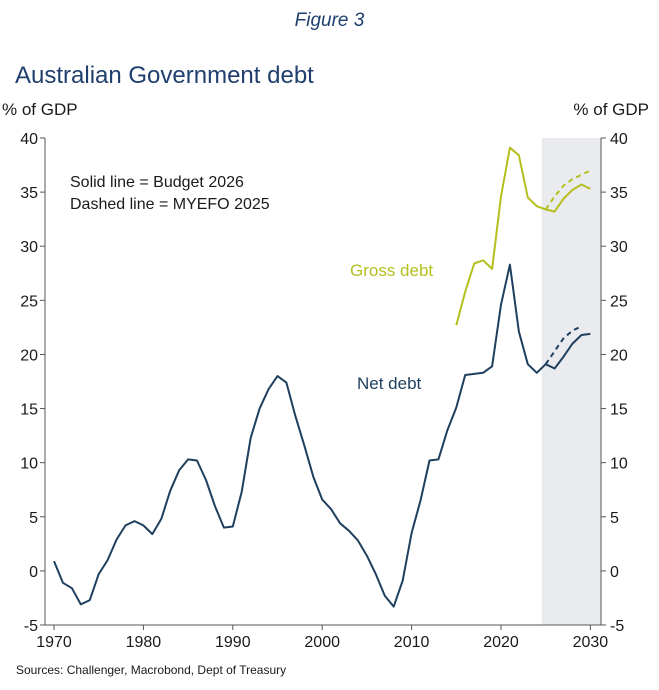 Image resolution: width=659 pixels, height=690 pixels. I want to click on y-tick-label-right: 35, so click(619, 193).